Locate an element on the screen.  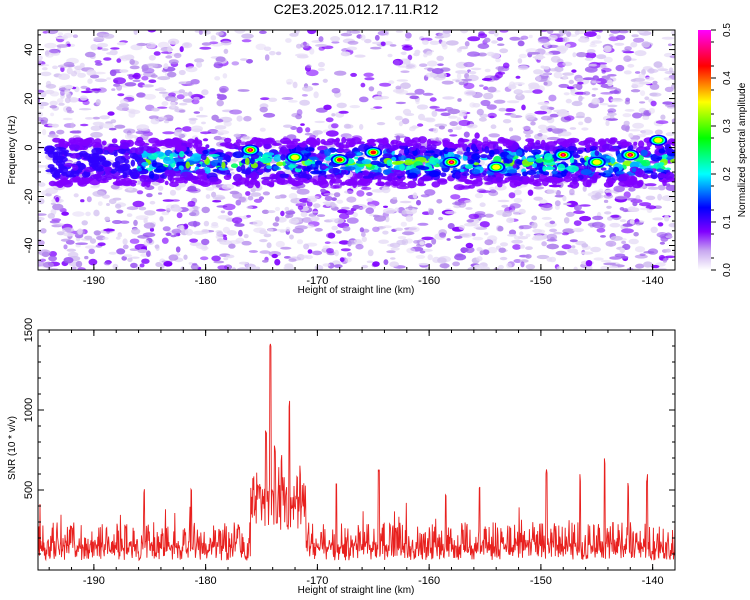
colorbar-tick-label: 0.4 is located at coordinates (727, 78).